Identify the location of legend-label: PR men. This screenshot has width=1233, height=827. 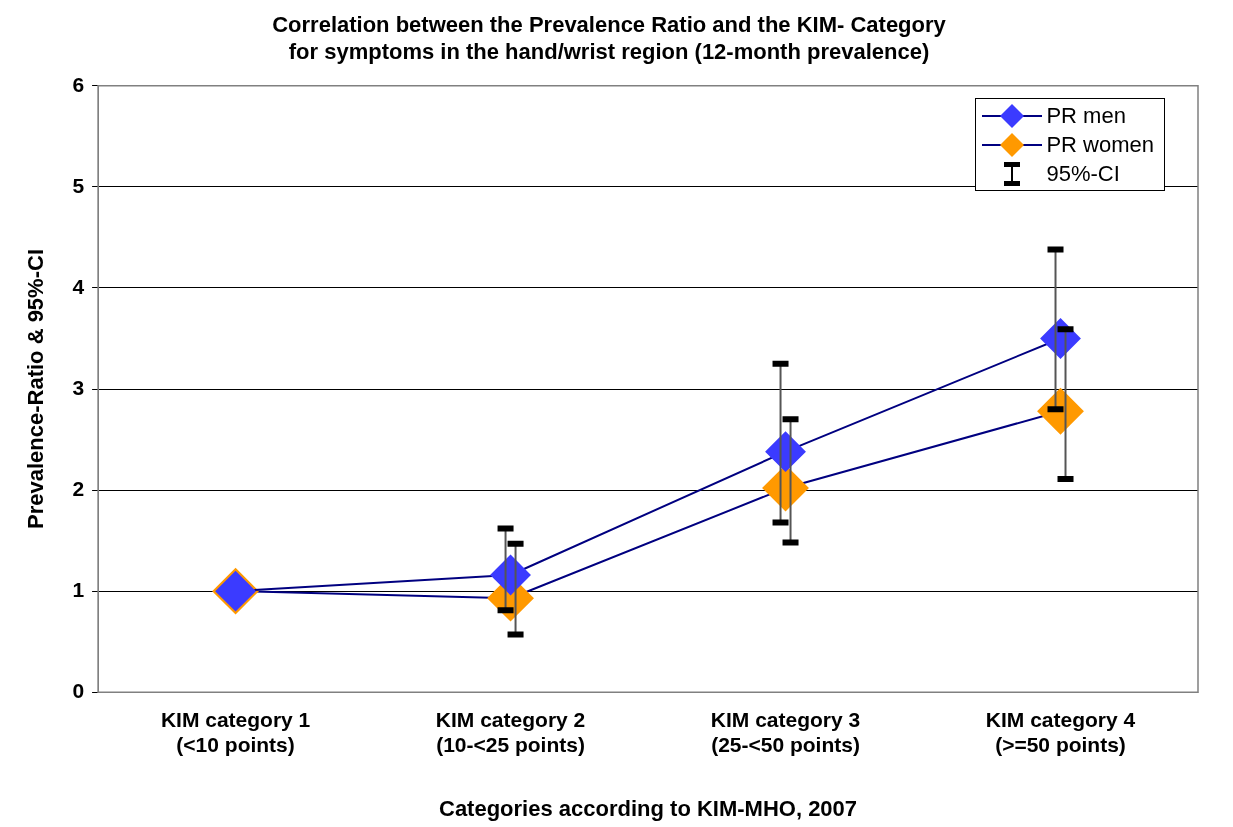
(1086, 115).